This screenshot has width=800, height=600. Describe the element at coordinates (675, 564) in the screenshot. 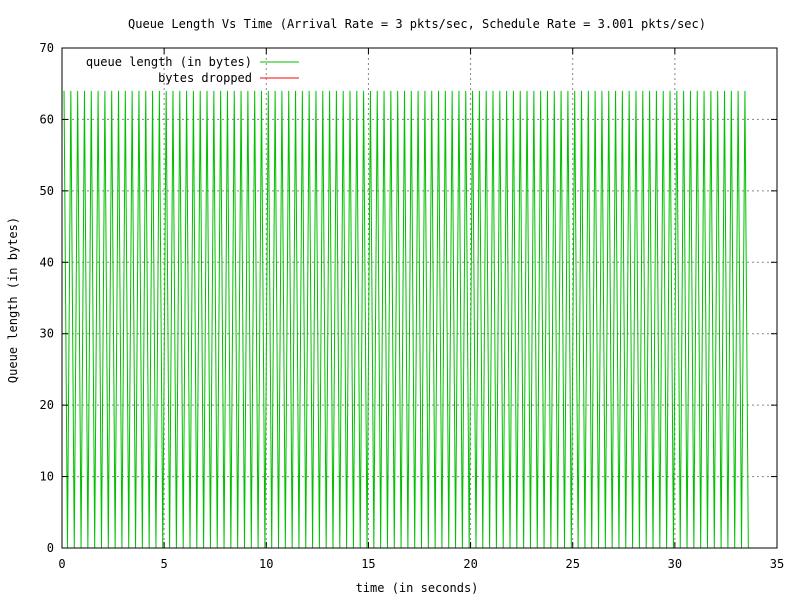

I see `x-tick-label: 30` at that location.